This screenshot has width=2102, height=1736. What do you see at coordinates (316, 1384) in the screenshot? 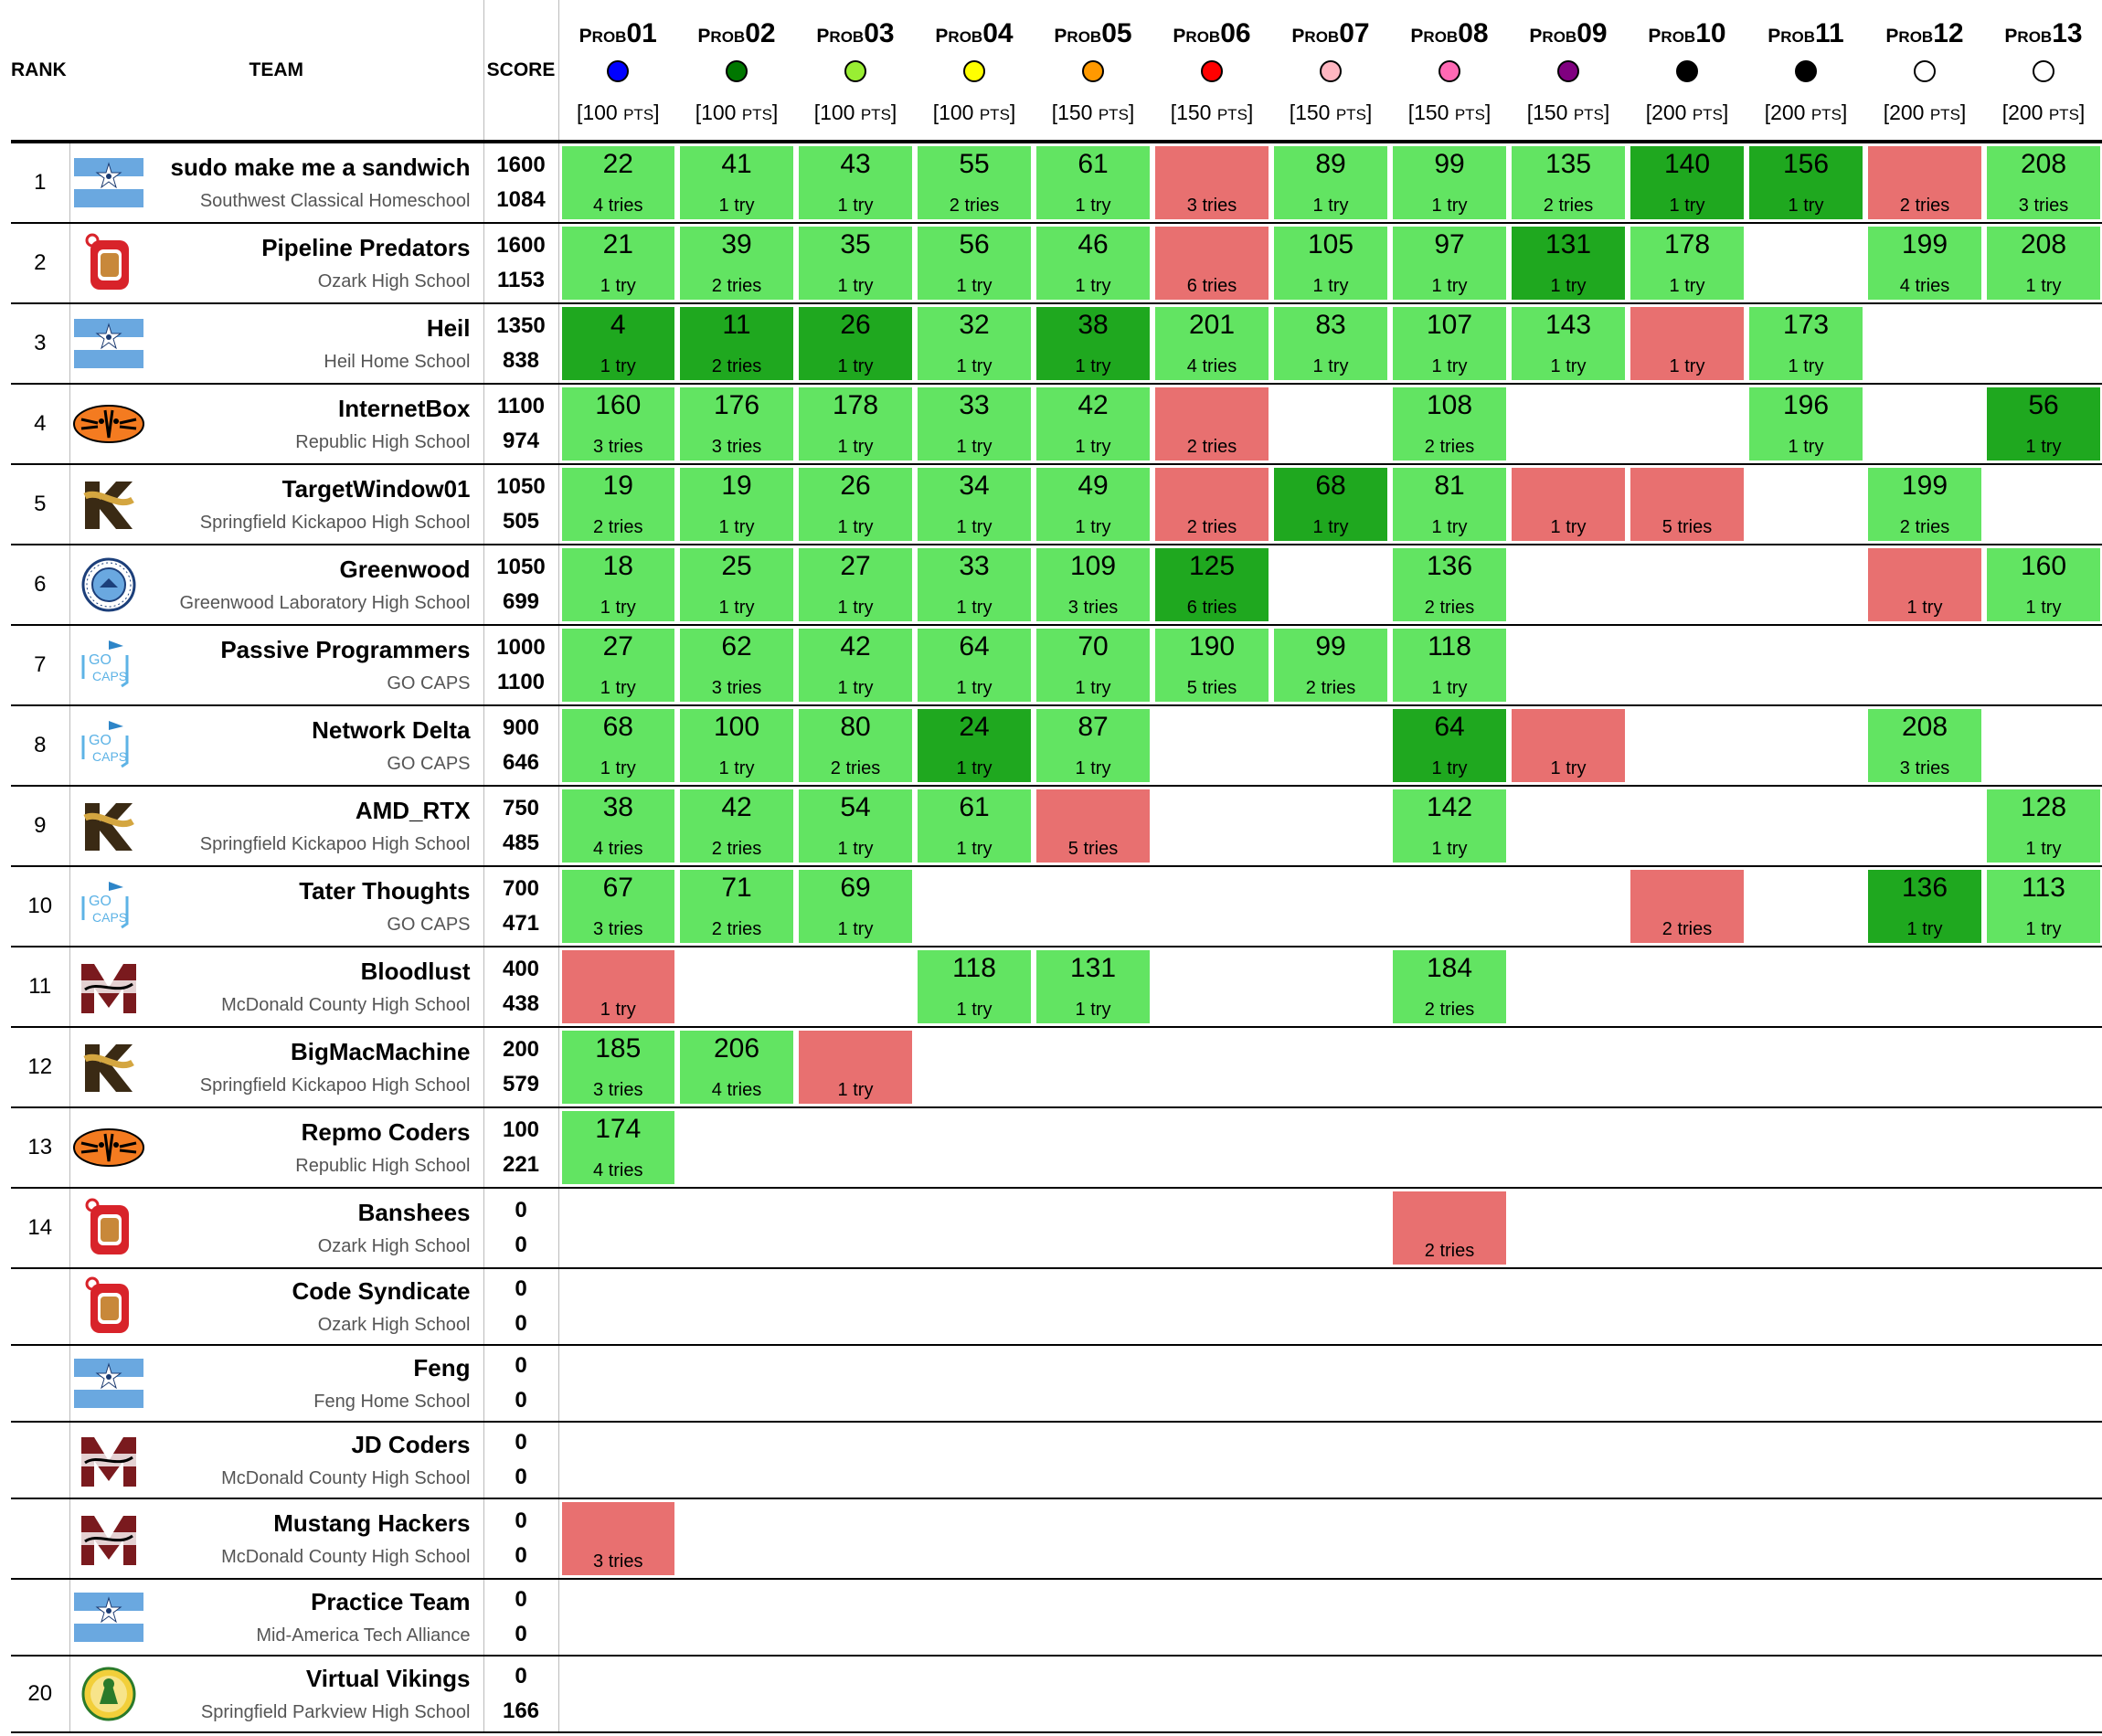
I see `team-cell: Feng Feng Home School` at bounding box center [316, 1384].